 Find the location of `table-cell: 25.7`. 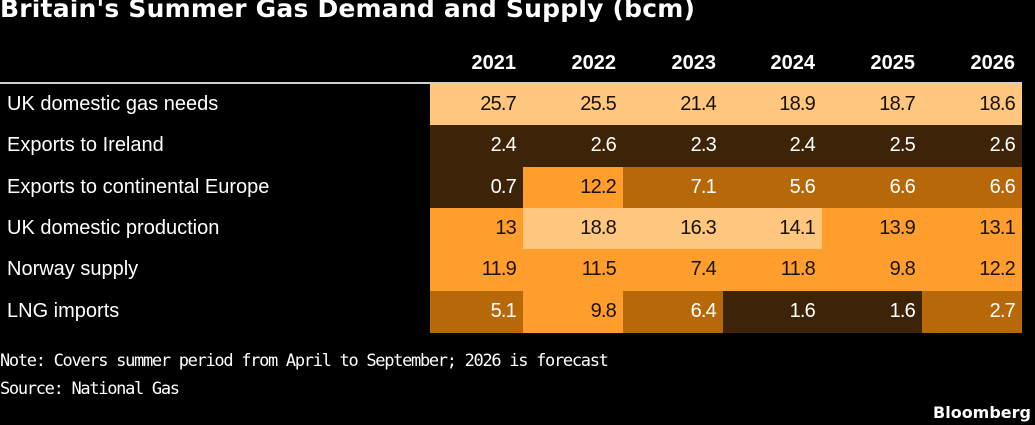

table-cell: 25.7 is located at coordinates (476, 105).